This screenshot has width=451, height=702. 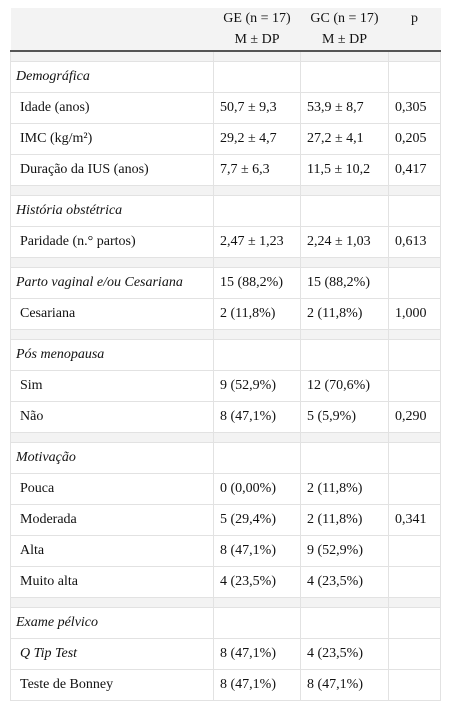 What do you see at coordinates (225, 489) in the screenshot?
I see `data-row: Pouca 0 (0,00%) 2 (11,8%)` at bounding box center [225, 489].